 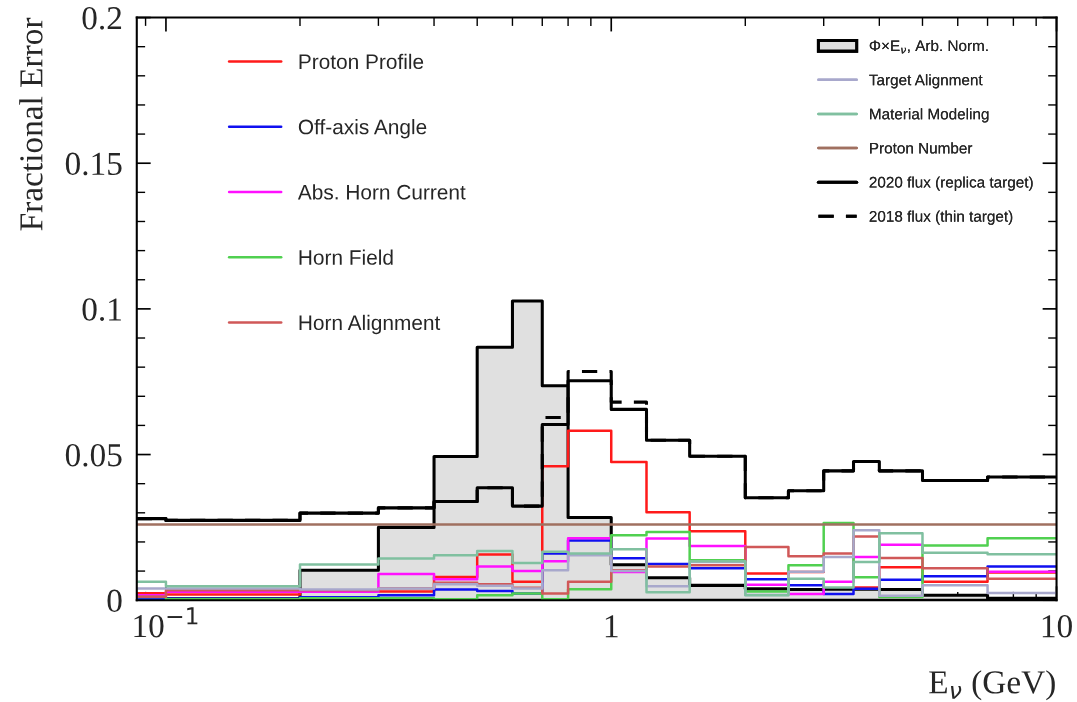 I want to click on x-axis-title: E$_{ν}$ (GeV), so click(x=992, y=685).